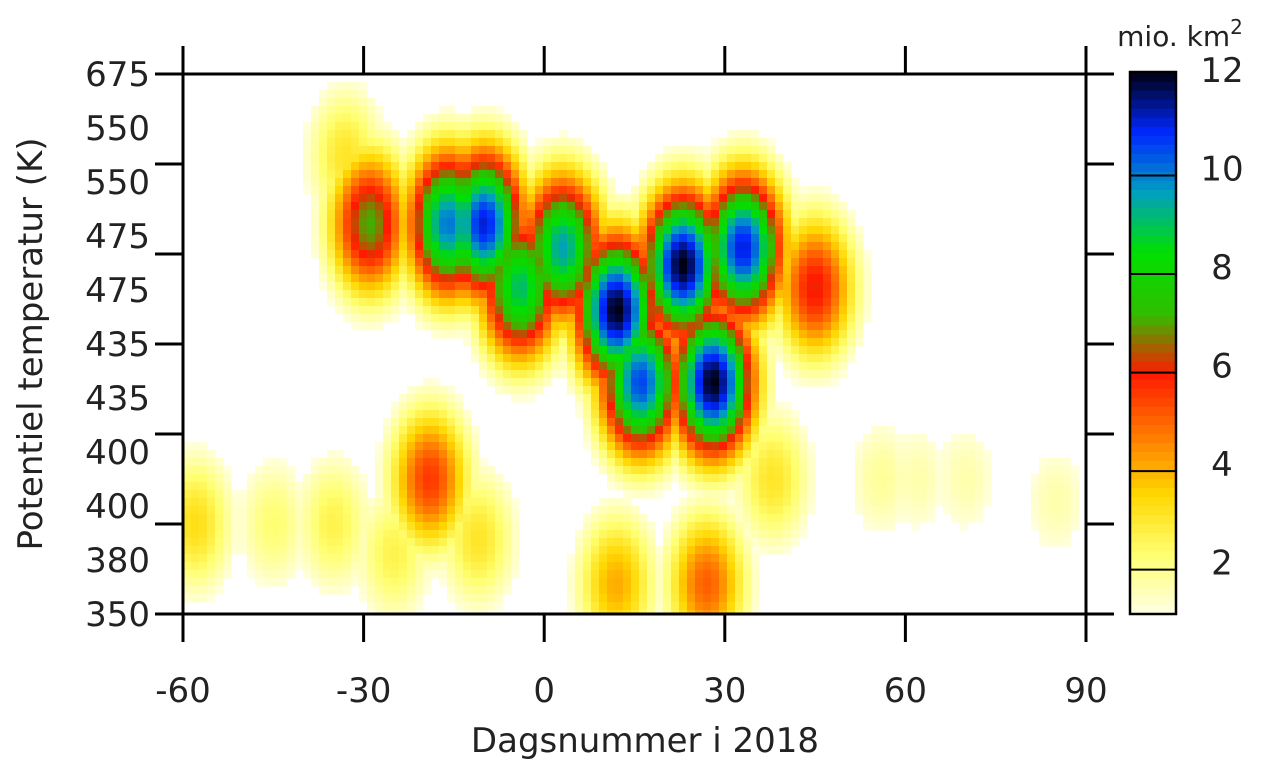 Image resolution: width=1288 pixels, height=767 pixels. Describe the element at coordinates (117, 129) in the screenshot. I see `y-tick-label: 550` at that location.